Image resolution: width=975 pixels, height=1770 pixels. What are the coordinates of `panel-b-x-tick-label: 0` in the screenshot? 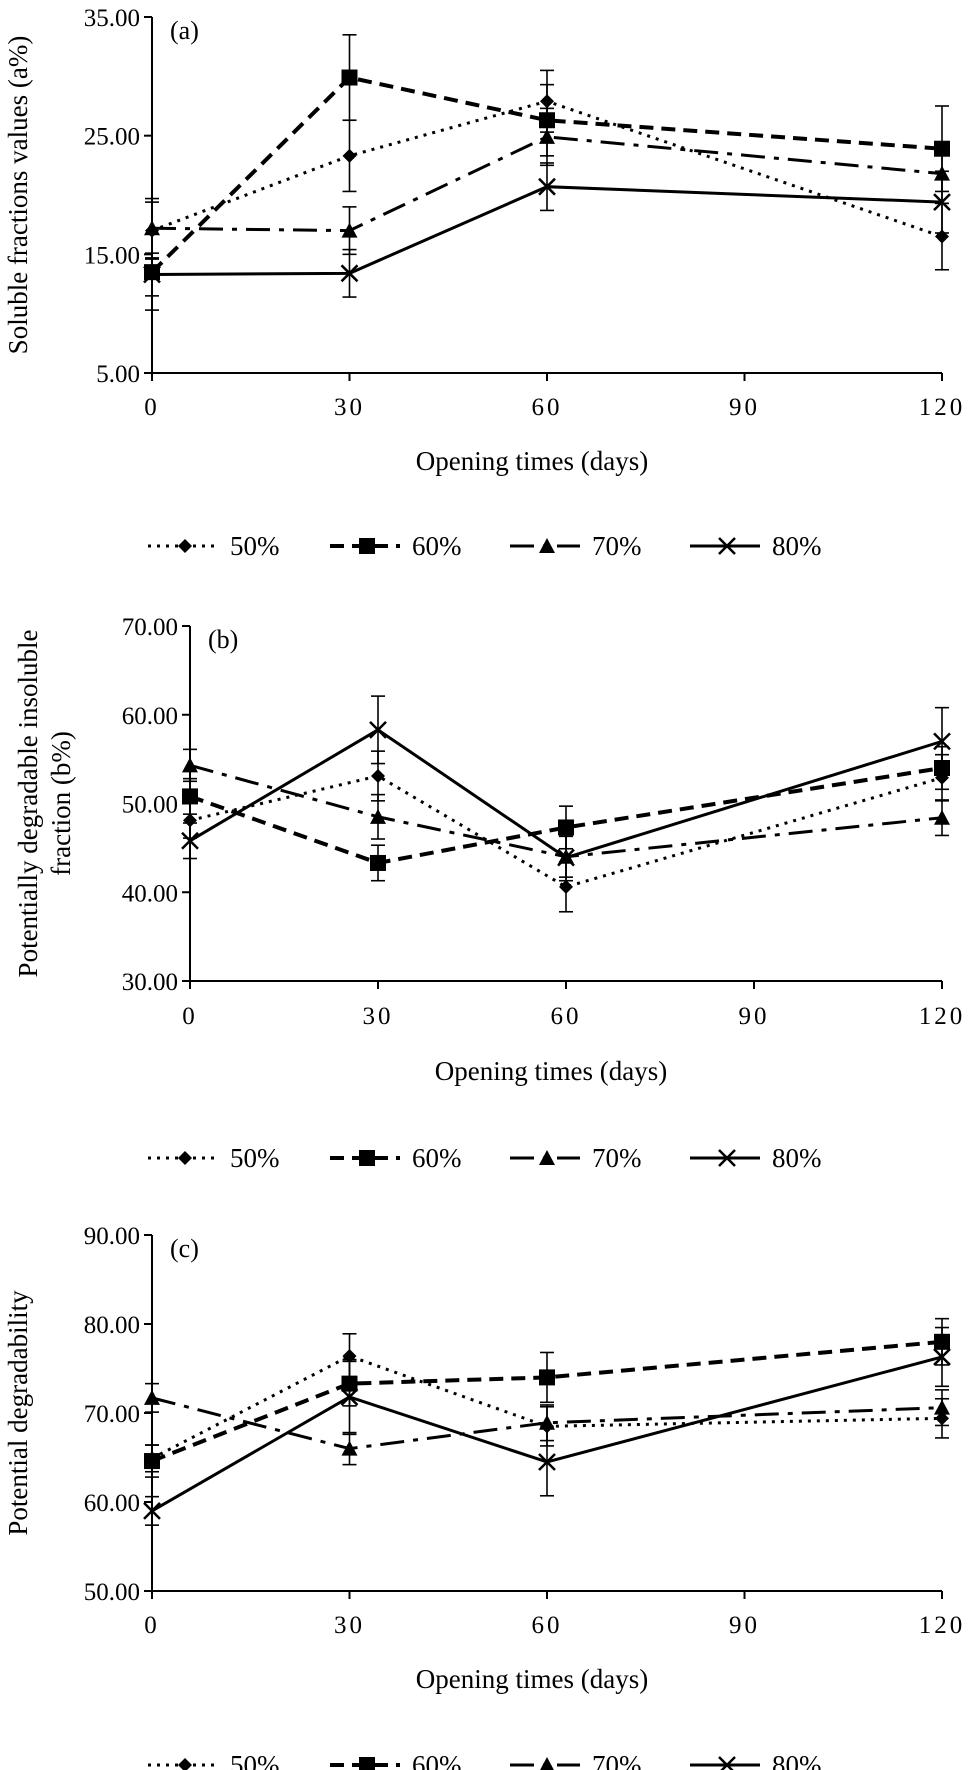 It's located at (190, 1016).